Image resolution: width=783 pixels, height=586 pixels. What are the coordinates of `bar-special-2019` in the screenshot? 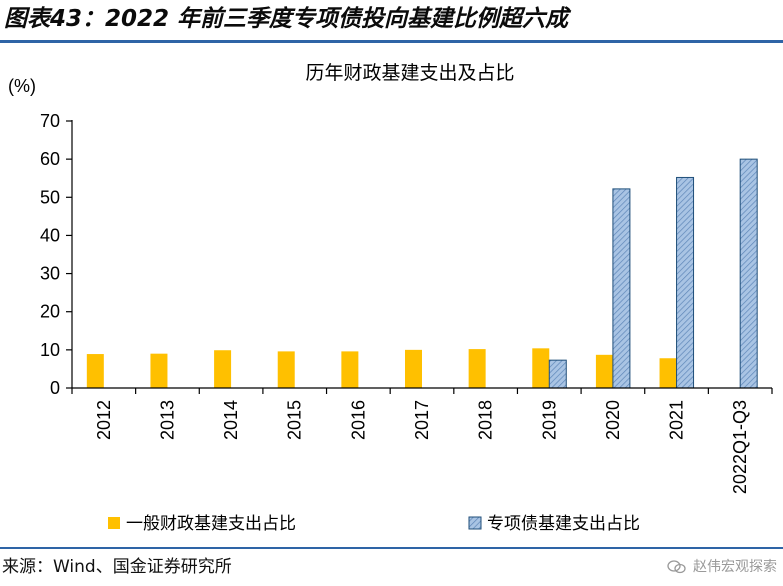 It's located at (557, 374).